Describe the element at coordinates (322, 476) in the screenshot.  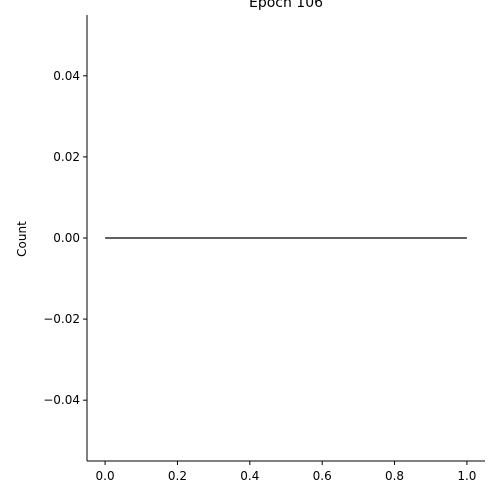
I see `x-tick-label: 0.6` at that location.